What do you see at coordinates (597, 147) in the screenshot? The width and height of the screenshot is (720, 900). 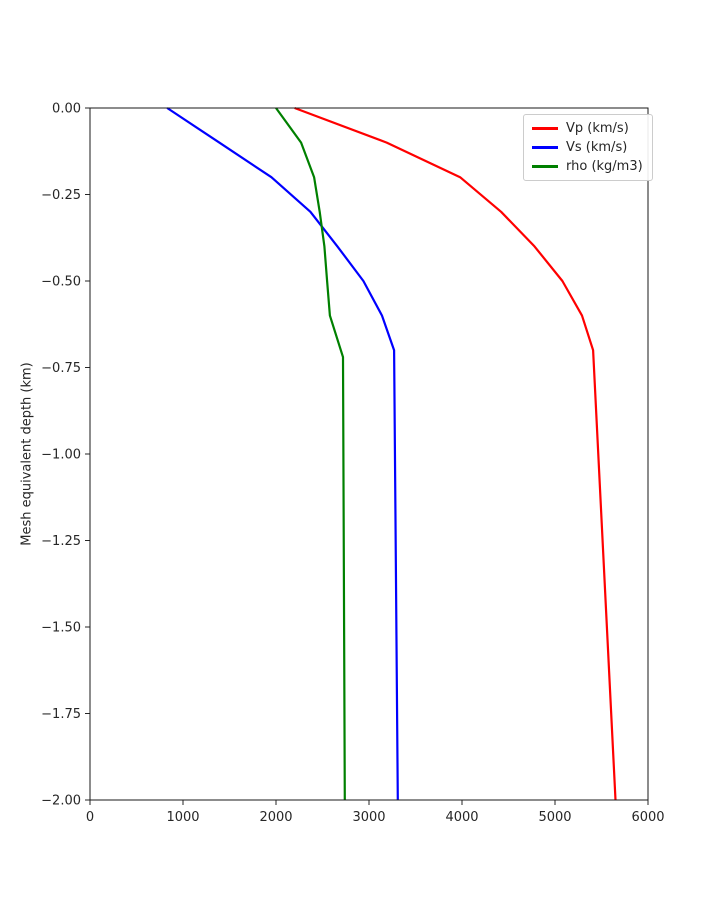 I see `legend-label-vs: Vs (km/s)` at bounding box center [597, 147].